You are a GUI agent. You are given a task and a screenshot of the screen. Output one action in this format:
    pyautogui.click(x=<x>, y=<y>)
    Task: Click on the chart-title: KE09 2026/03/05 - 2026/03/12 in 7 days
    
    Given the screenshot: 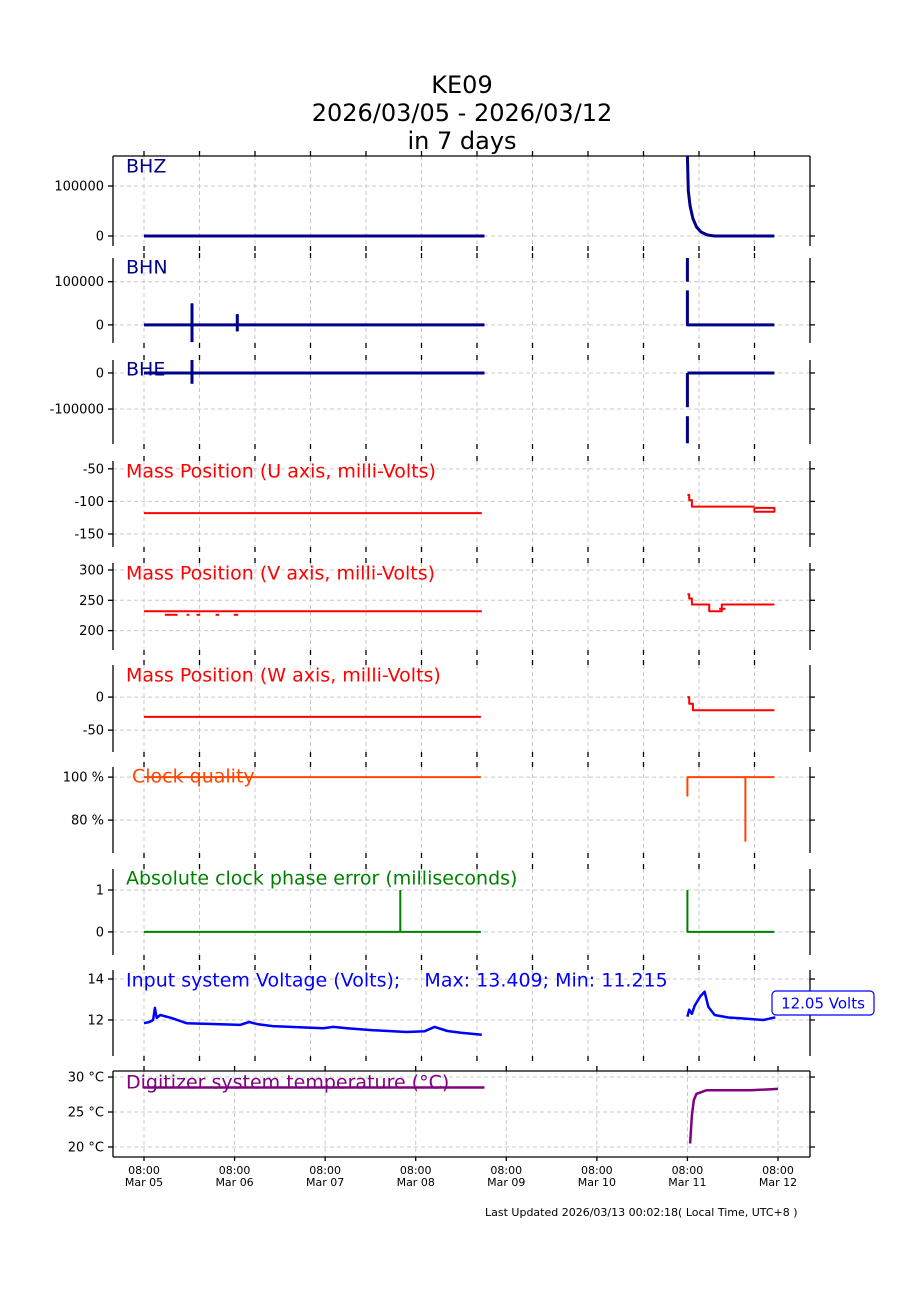 What is the action you would take?
    pyautogui.click(x=462, y=113)
    